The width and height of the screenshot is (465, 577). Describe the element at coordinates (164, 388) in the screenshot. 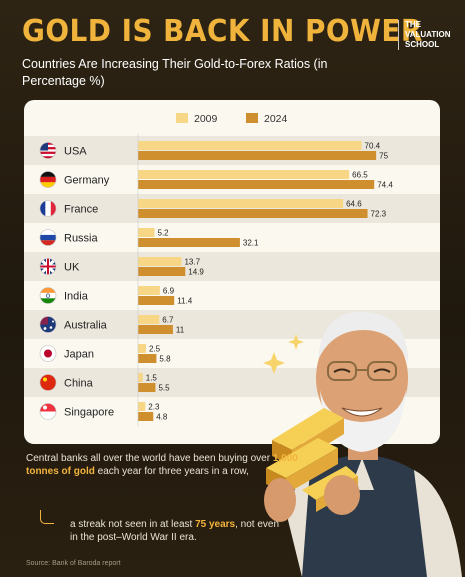

I see `bar-value-label: 5.5` at that location.